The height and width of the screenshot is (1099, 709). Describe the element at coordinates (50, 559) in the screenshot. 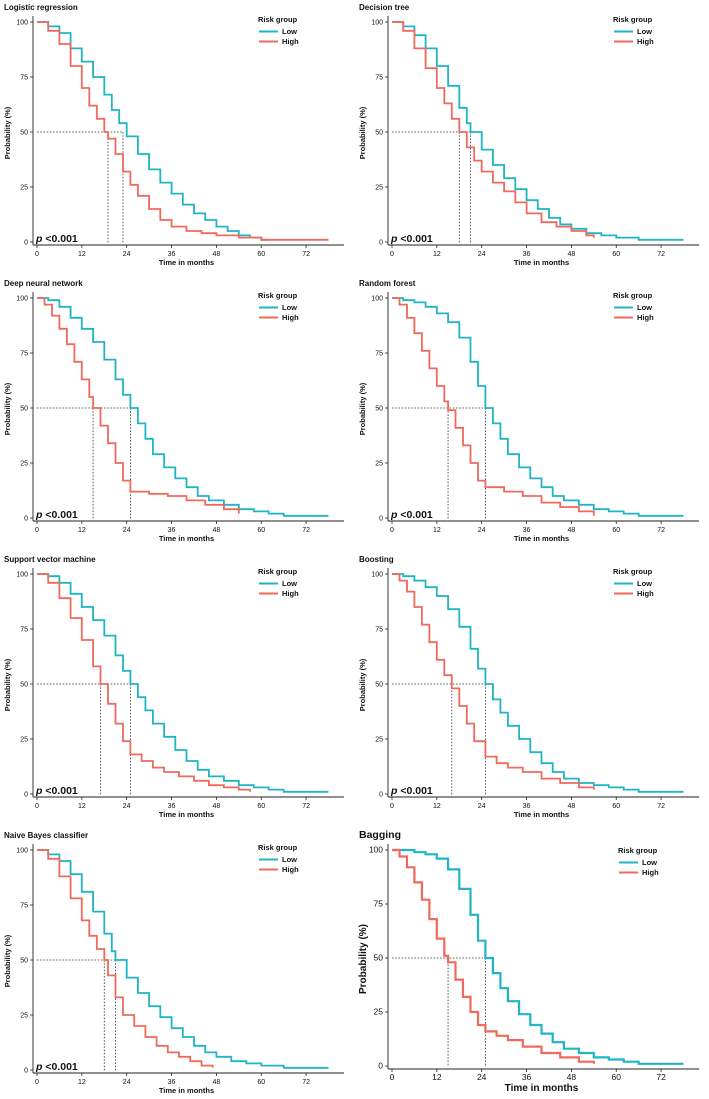

I see `panel-title: Support vector machine` at that location.